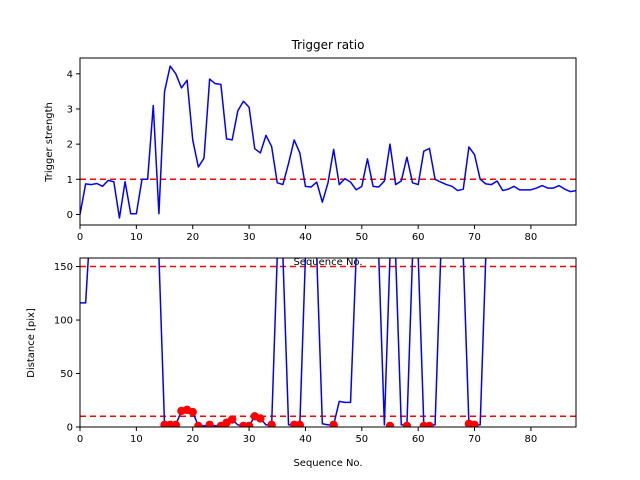  What do you see at coordinates (49, 142) in the screenshot?
I see `trigger-ratio-ylabel: Trigger strength` at bounding box center [49, 142].